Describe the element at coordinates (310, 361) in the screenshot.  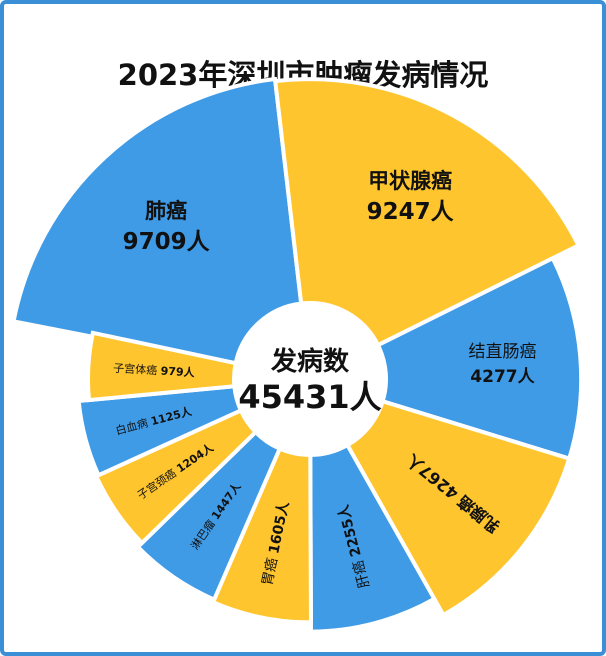
I see `center-label: 发病数` at that location.